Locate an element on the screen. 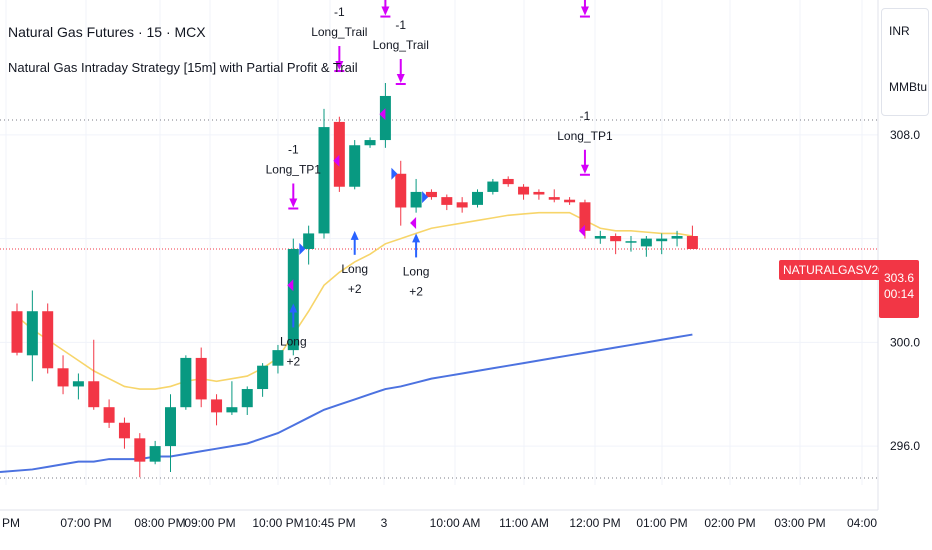 The height and width of the screenshot is (550, 932). exit-signal: Long_Trail -1 is located at coordinates (401, 51).